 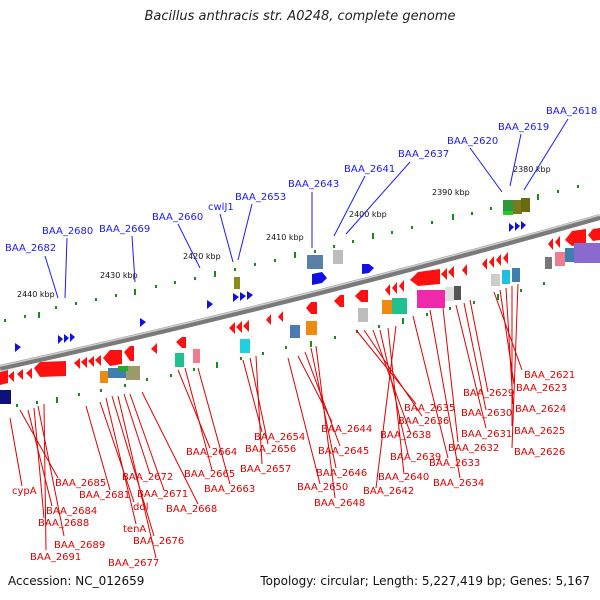 What do you see at coordinates (80, 483) in the screenshot?
I see `gene-label: BAA_2685` at bounding box center [80, 483].